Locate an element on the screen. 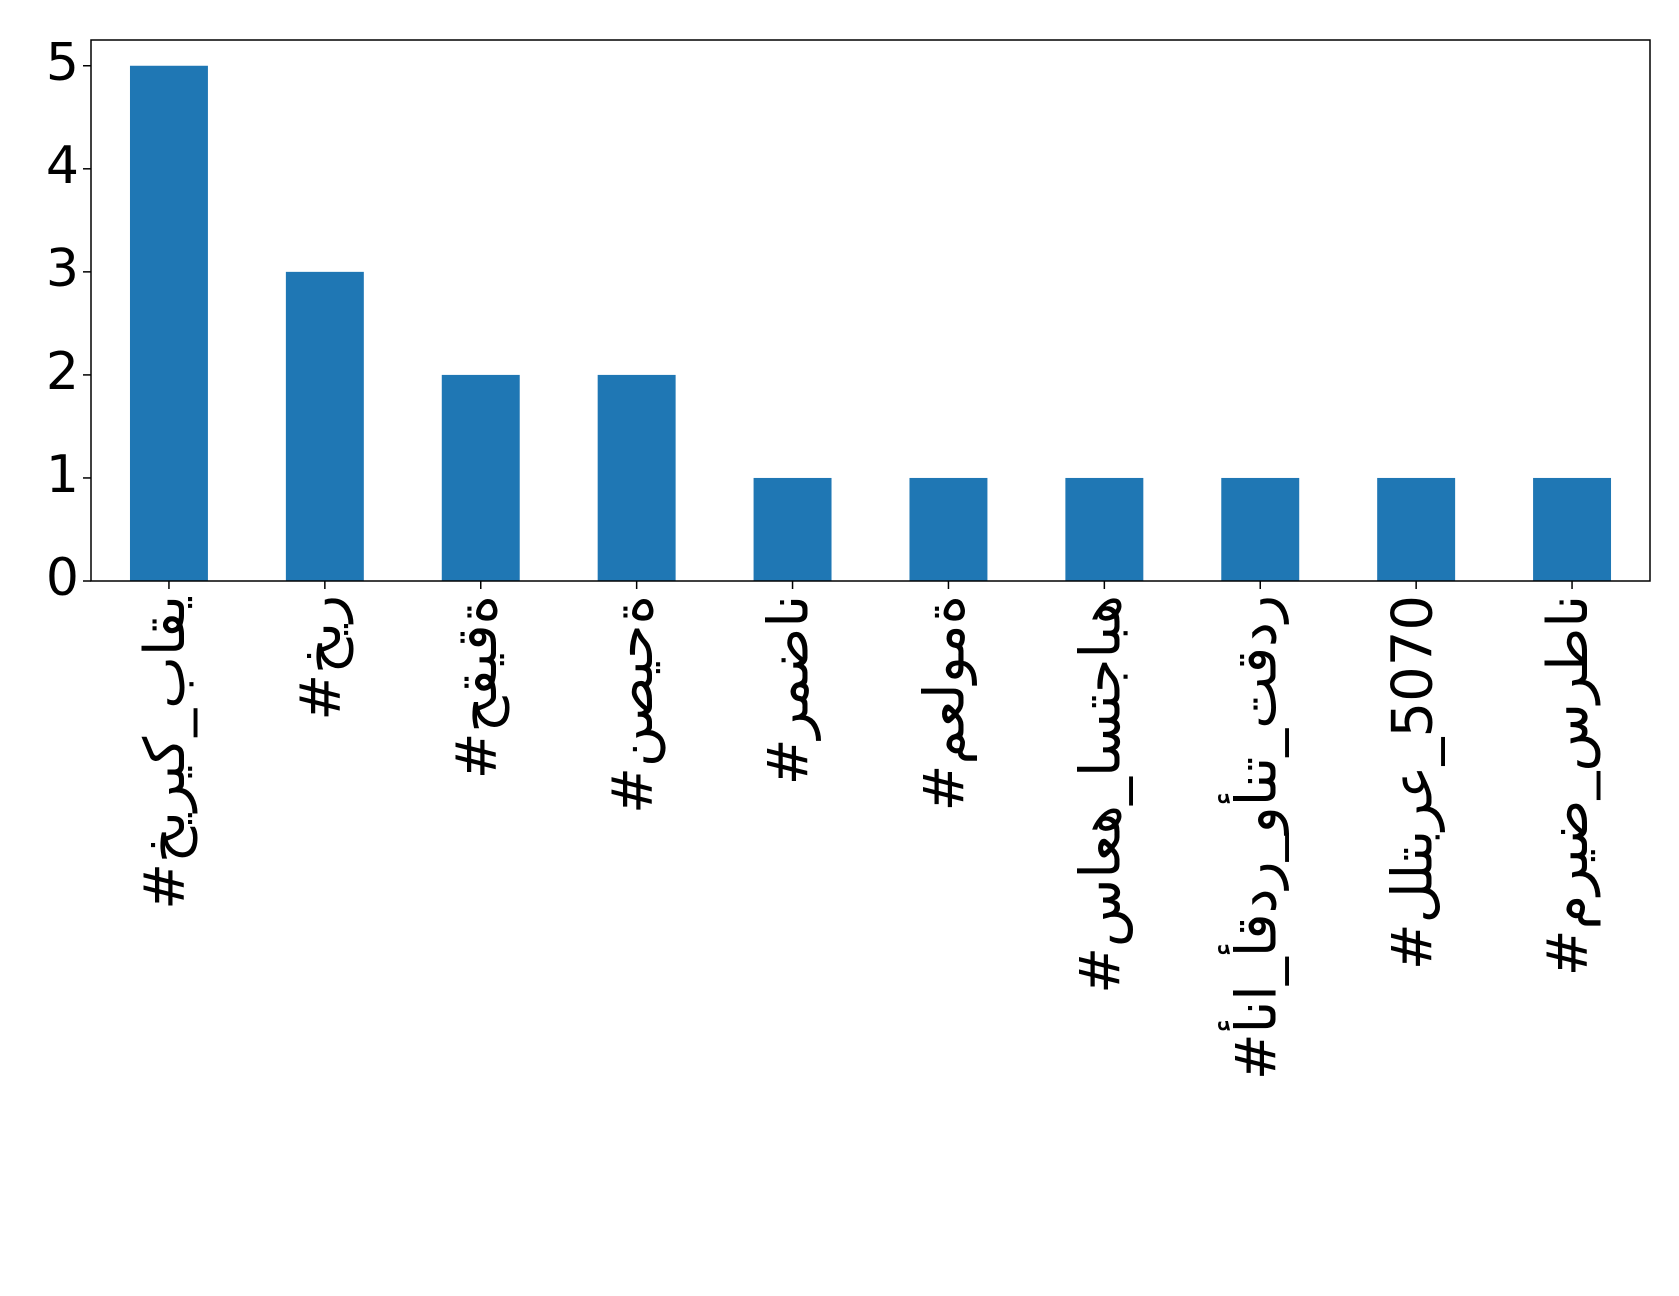 Image resolution: width=1679 pixels, height=1296 pixels. x-tick-label: #أنا_أقدر_وأنت_تقدر is located at coordinates (1253, 837).